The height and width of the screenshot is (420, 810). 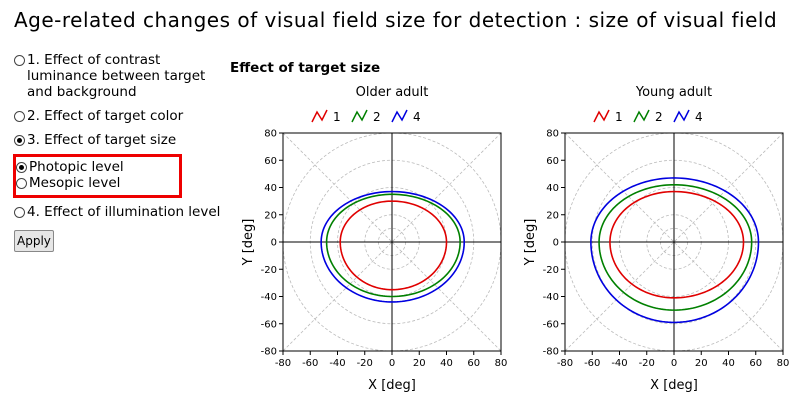 What do you see at coordinates (552, 161) in the screenshot?
I see `young-adult-y-tick-label: 60` at bounding box center [552, 161].